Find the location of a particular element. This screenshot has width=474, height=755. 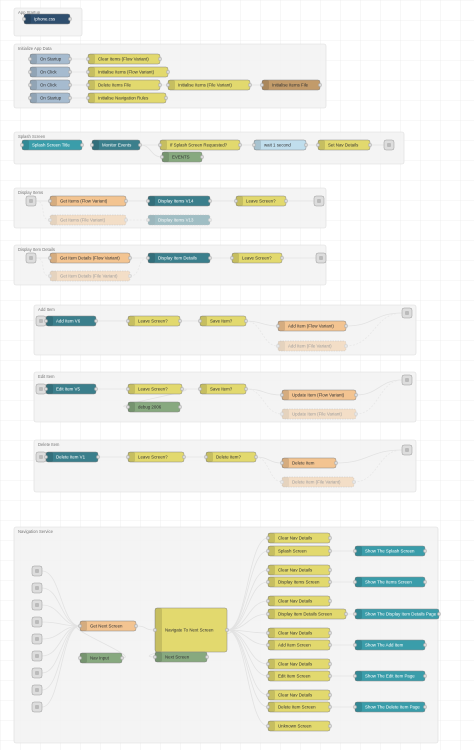

flow-node: Nav Input is located at coordinates (101, 658).